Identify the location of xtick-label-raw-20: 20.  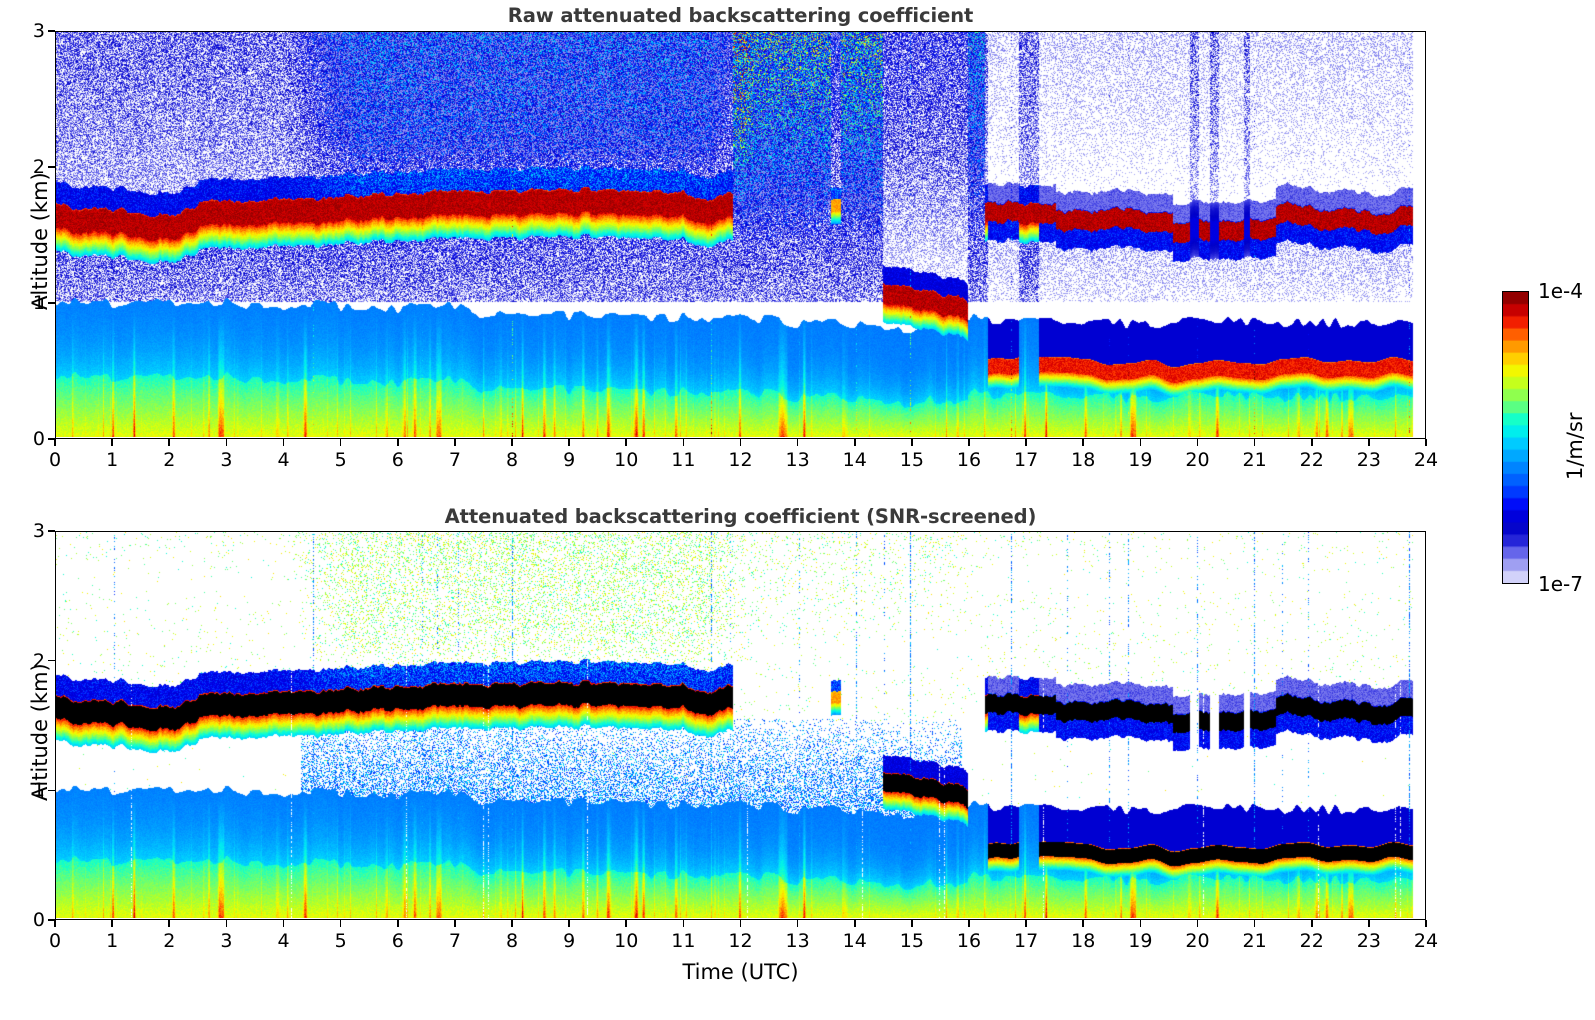
(1197, 460).